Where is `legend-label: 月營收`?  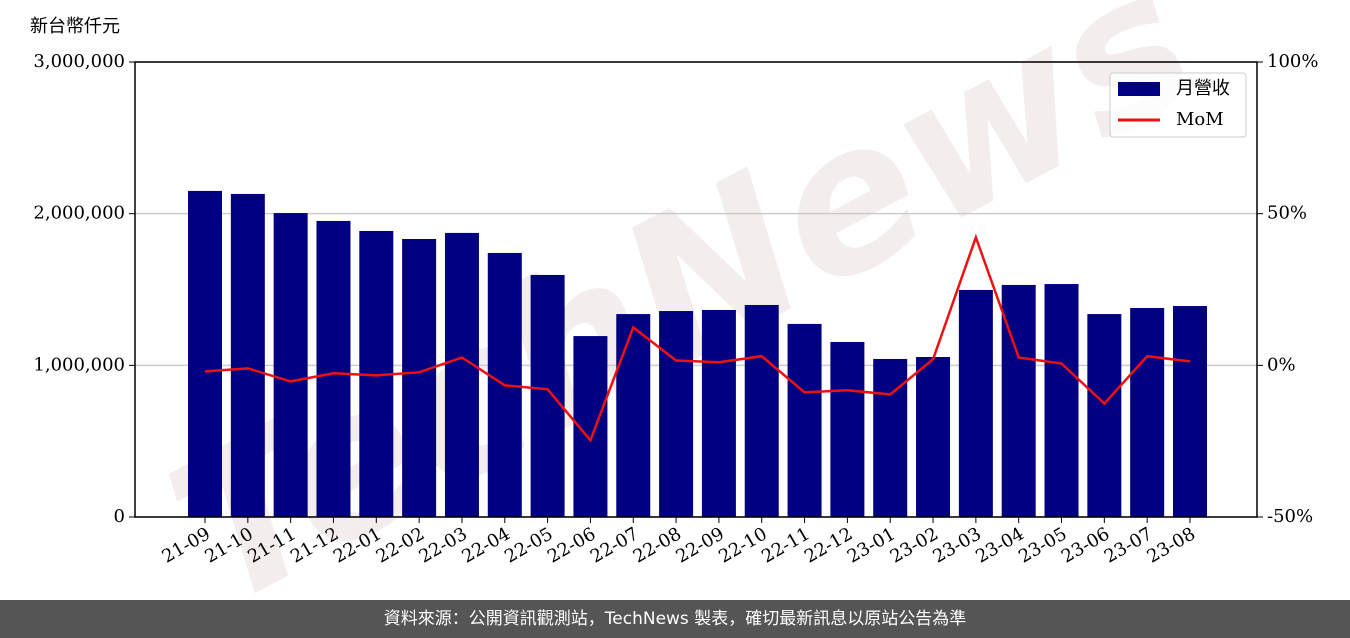
legend-label: 月營收 is located at coordinates (1203, 88).